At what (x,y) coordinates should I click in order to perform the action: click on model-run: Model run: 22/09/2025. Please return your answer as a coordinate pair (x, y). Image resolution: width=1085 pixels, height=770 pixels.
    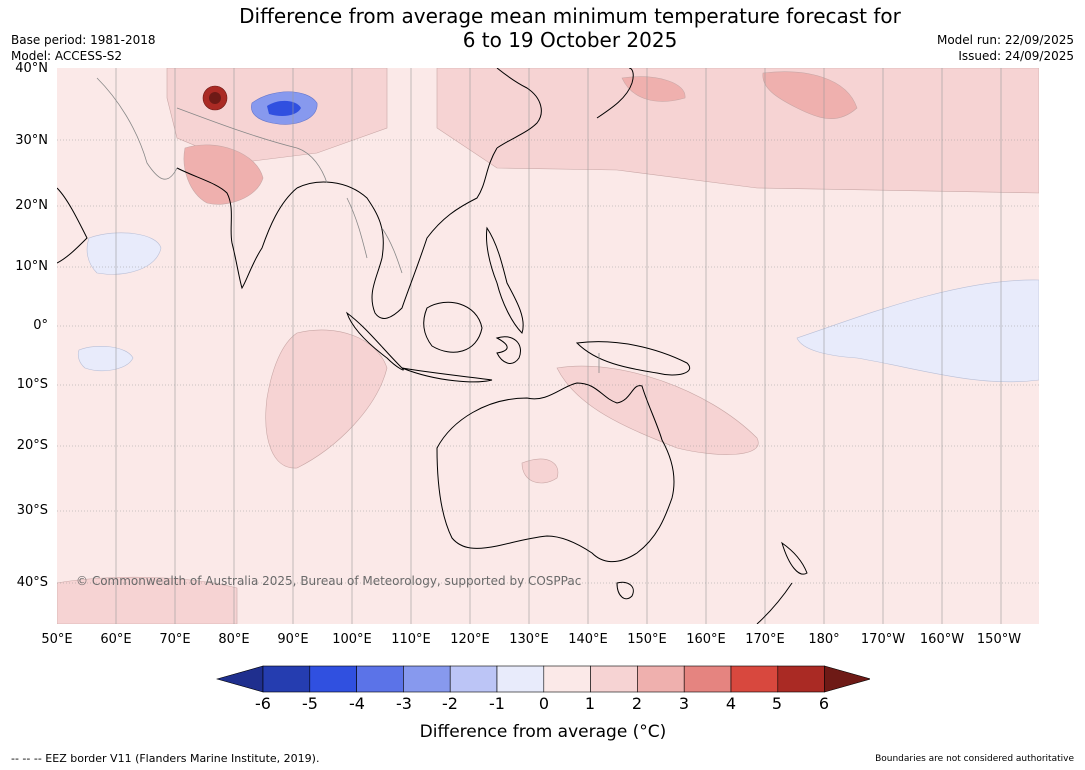
    Looking at the image, I should click on (1005, 40).